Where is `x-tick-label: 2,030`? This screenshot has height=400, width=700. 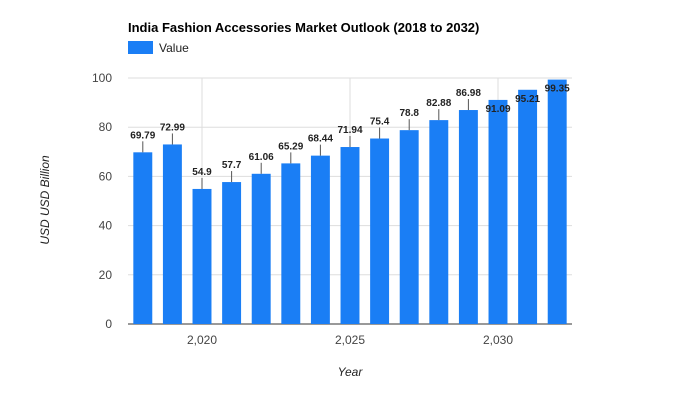 x-tick-label: 2,030 is located at coordinates (498, 340).